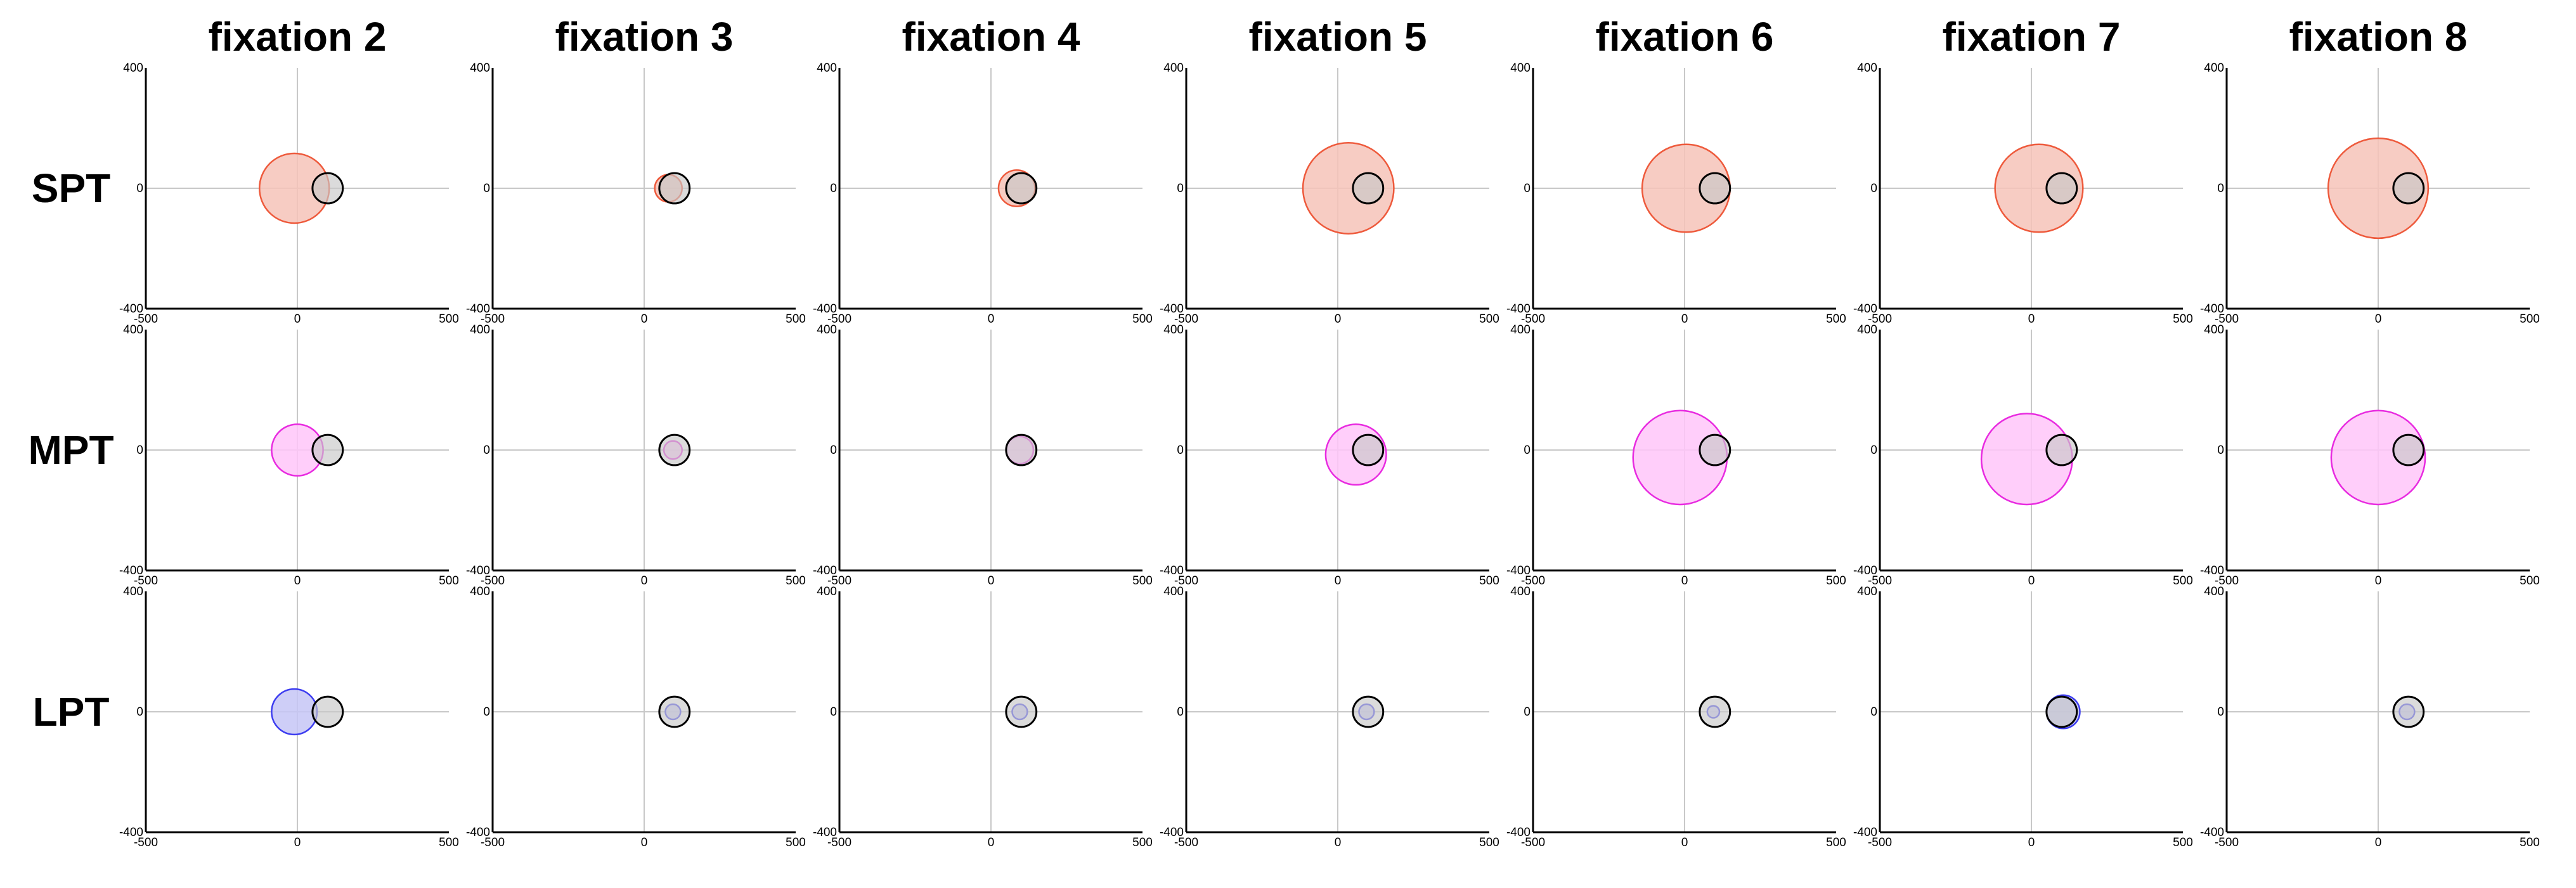 The width and height of the screenshot is (2576, 888). What do you see at coordinates (1685, 37) in the screenshot?
I see `column-title: fixation 6` at bounding box center [1685, 37].